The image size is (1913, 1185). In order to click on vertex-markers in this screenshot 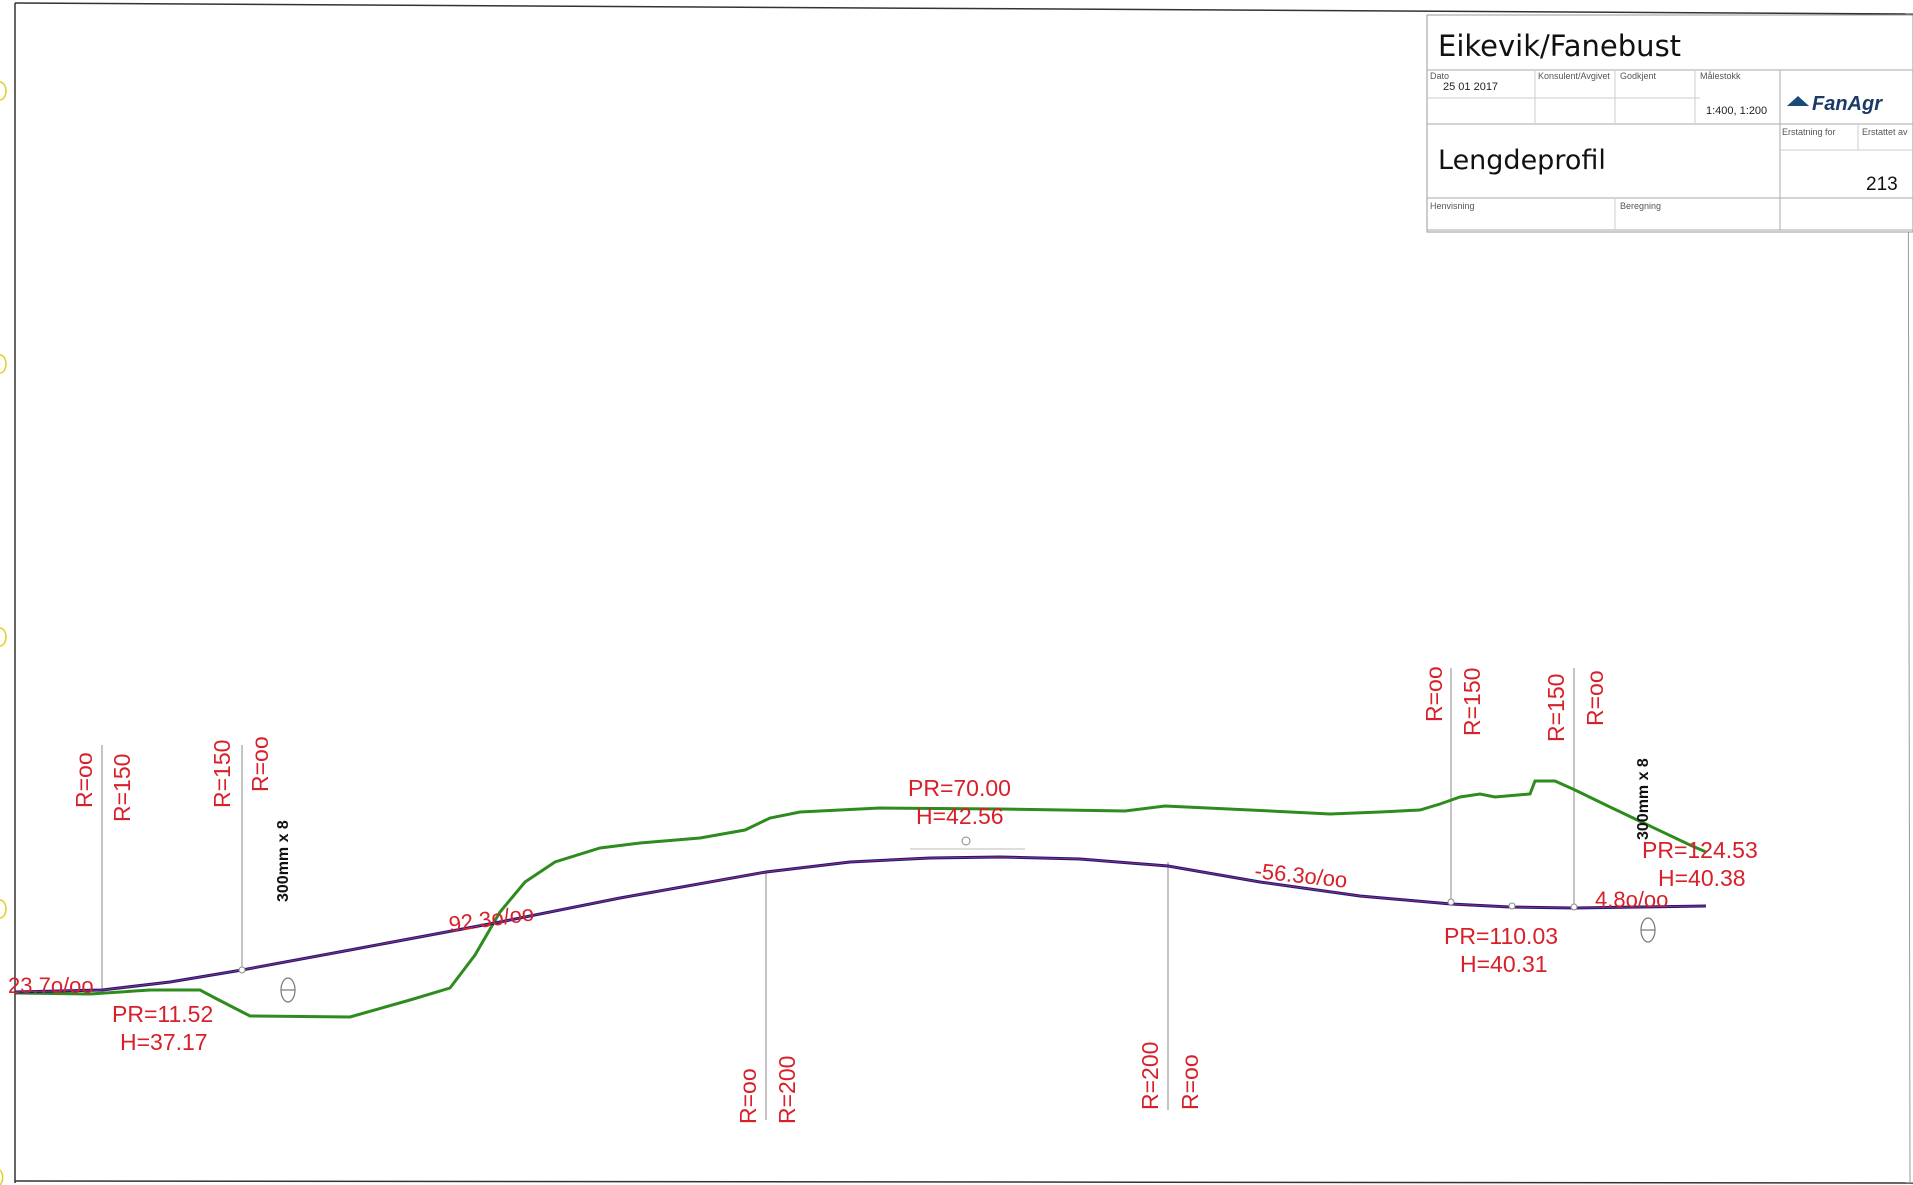, I will do `click(908, 905)`.